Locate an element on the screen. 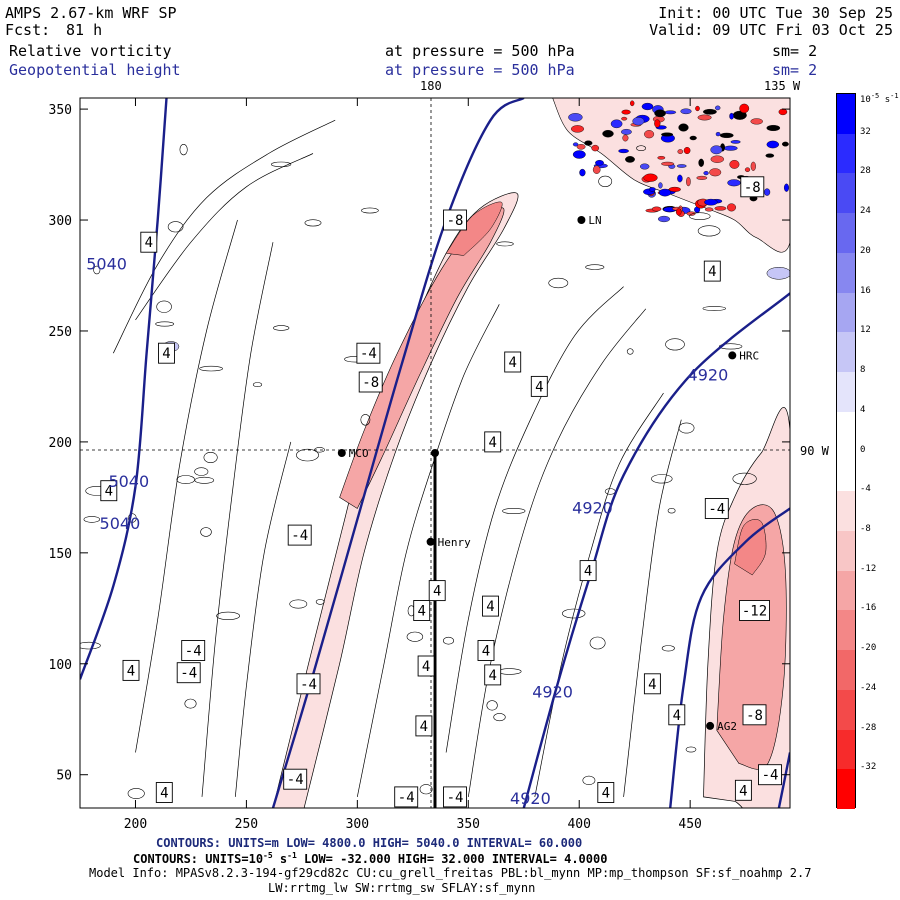 This screenshot has height=900, width=900. height-label: 5040 is located at coordinates (120, 523).